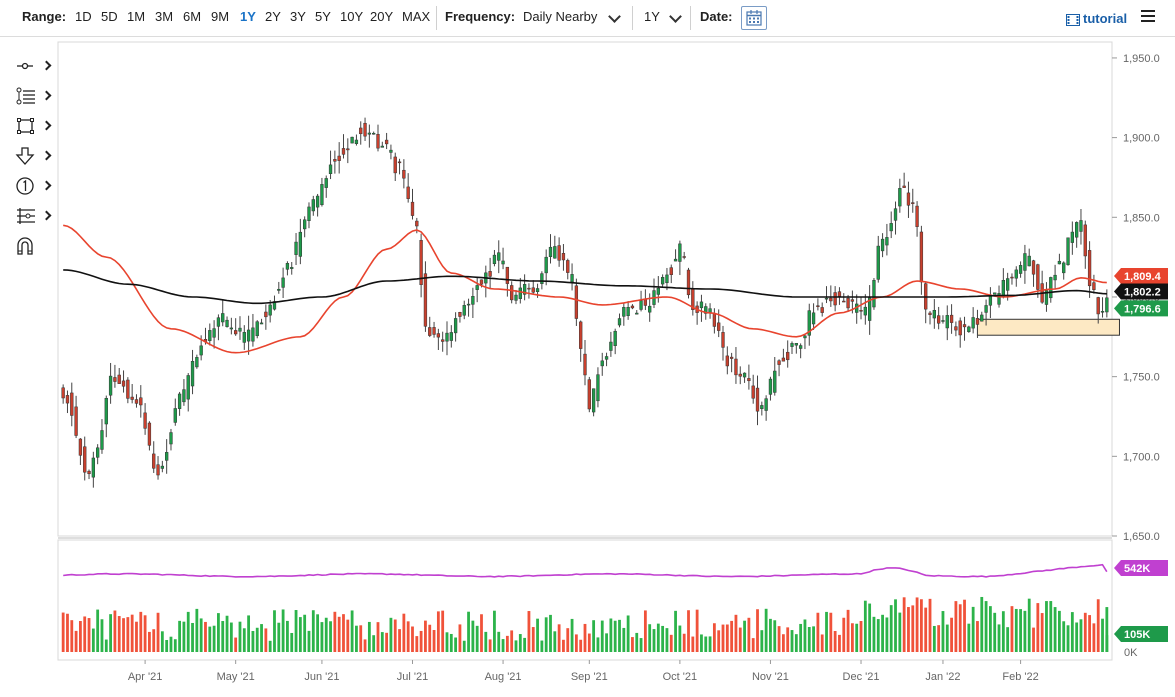 The height and width of the screenshot is (697, 1175). What do you see at coordinates (754, 18) in the screenshot?
I see `calendar-icon` at bounding box center [754, 18].